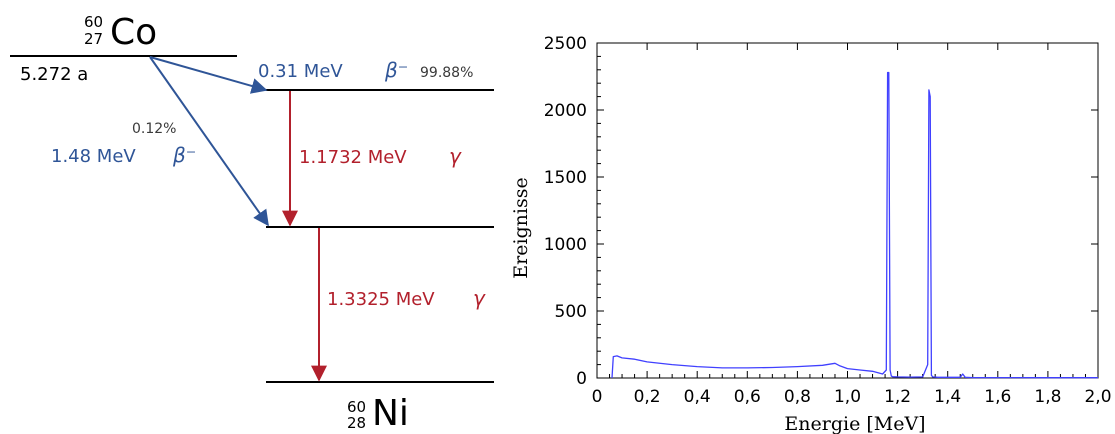  I want to click on parent-mass-number: 60, so click(93, 22).